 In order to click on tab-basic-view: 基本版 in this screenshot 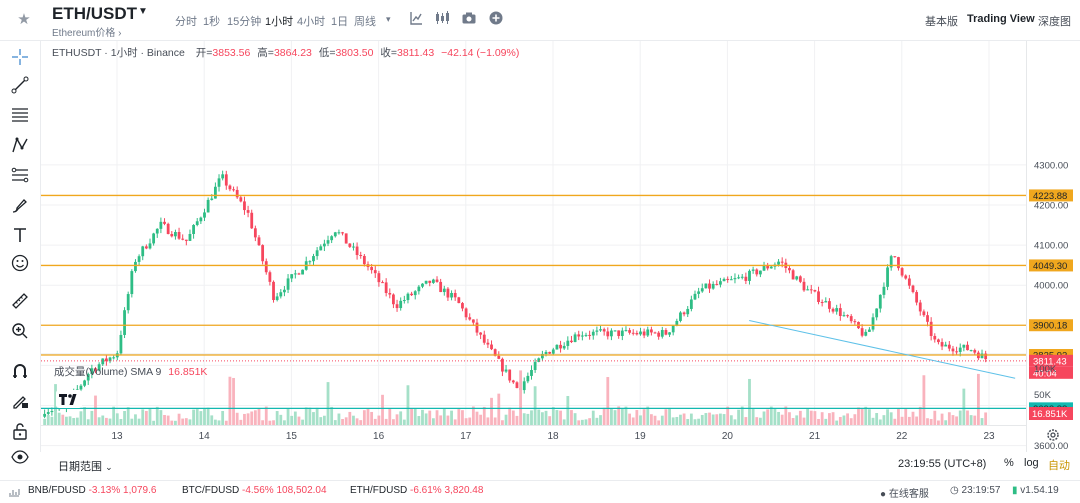, I will do `click(941, 22)`.